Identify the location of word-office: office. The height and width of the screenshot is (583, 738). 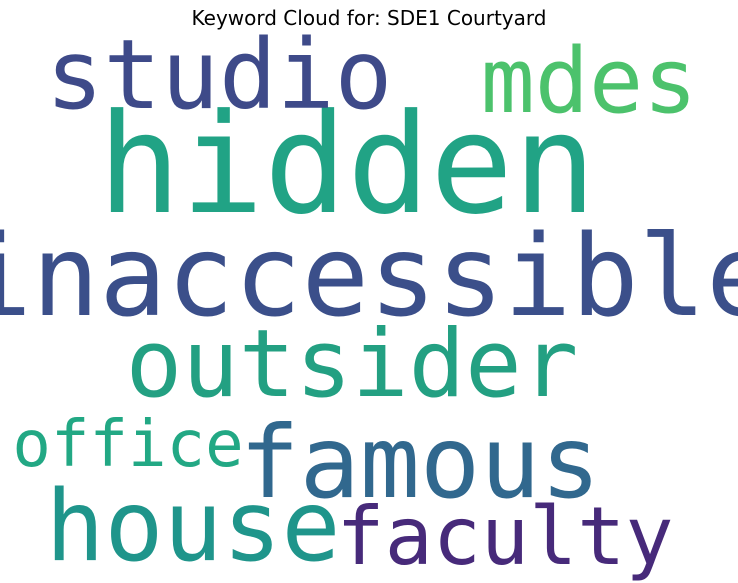
(127, 445).